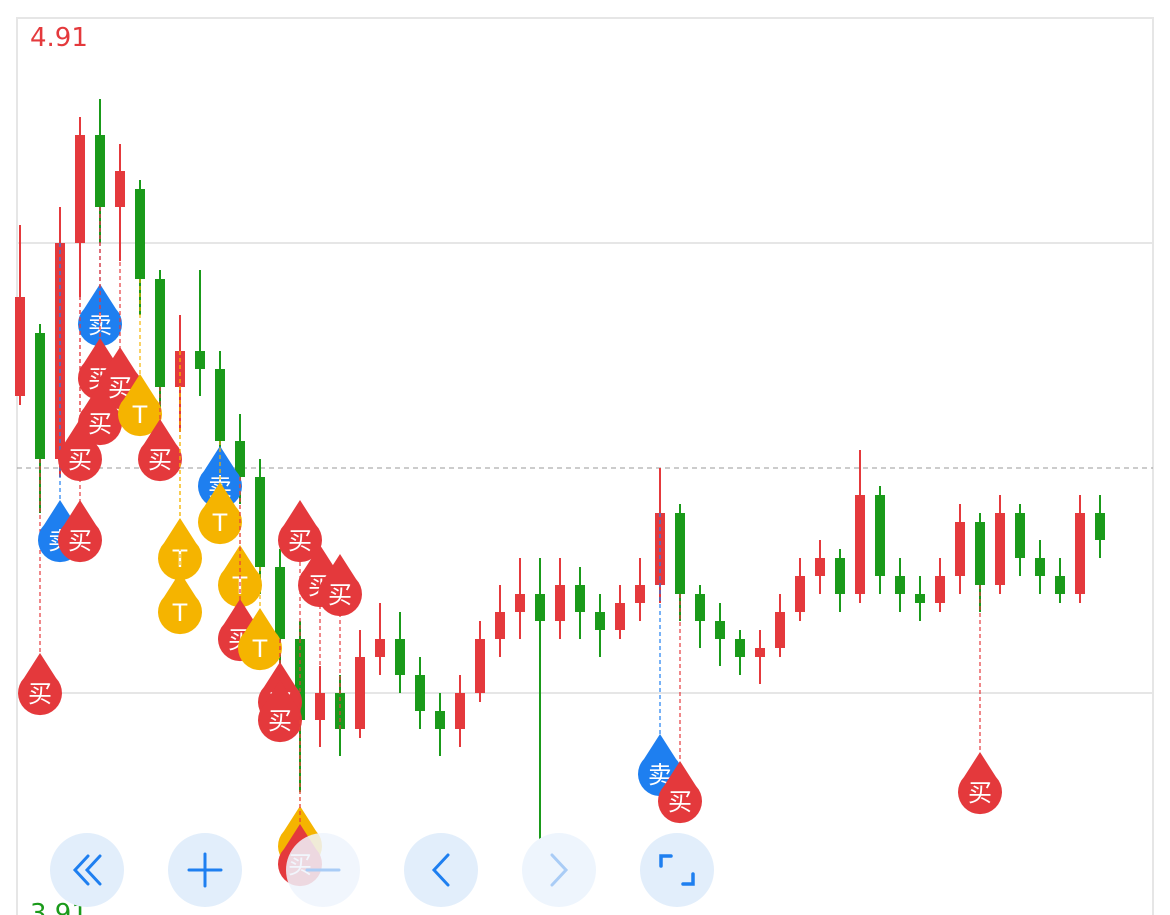  Describe the element at coordinates (59, 38) in the screenshot. I see `y-max-label: 4.91` at that location.